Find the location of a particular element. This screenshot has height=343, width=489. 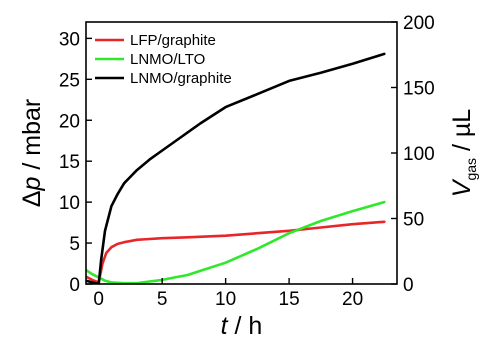

y-right-axis-label: Vgas / µL is located at coordinates (463, 153).